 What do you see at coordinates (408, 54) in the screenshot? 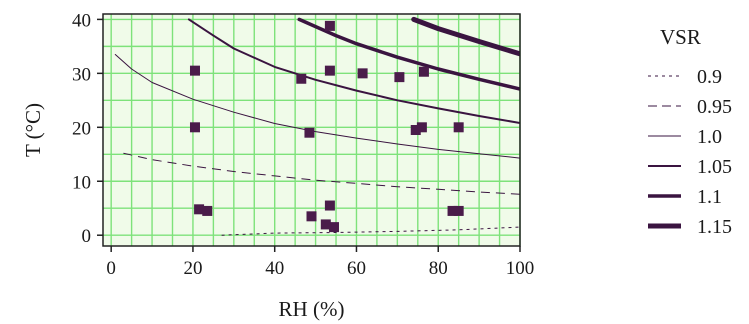
I see `series-line-1.1` at bounding box center [408, 54].